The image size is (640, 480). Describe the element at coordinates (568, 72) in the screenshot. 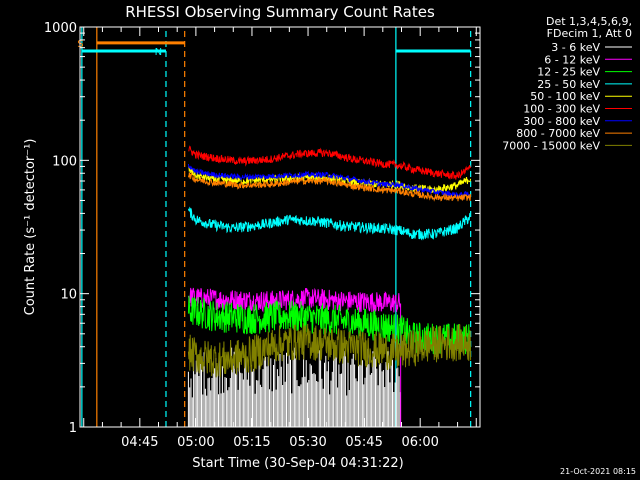

I see `legend-label-12-25-kev: 12 - 25 keV` at that location.